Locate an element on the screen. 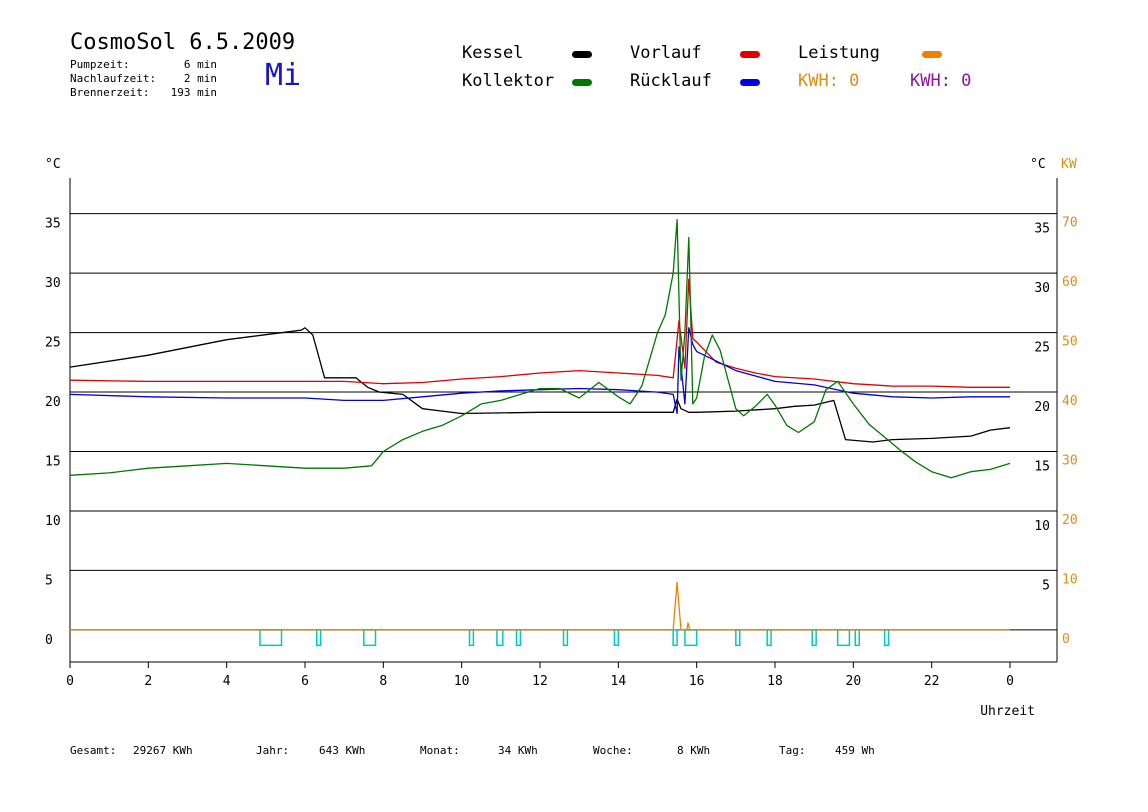 Image resolution: width=1148 pixels, height=812 pixels. footer-jahr-label: Jahr: is located at coordinates (273, 750).